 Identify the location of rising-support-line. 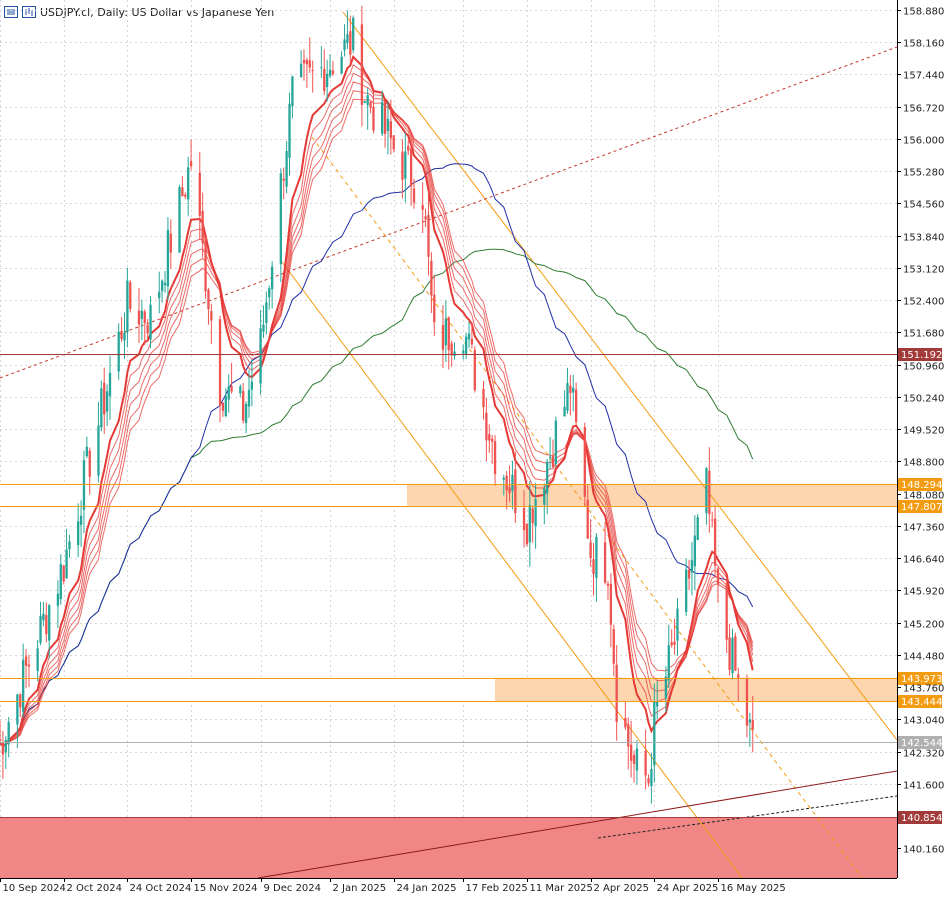
(577, 824).